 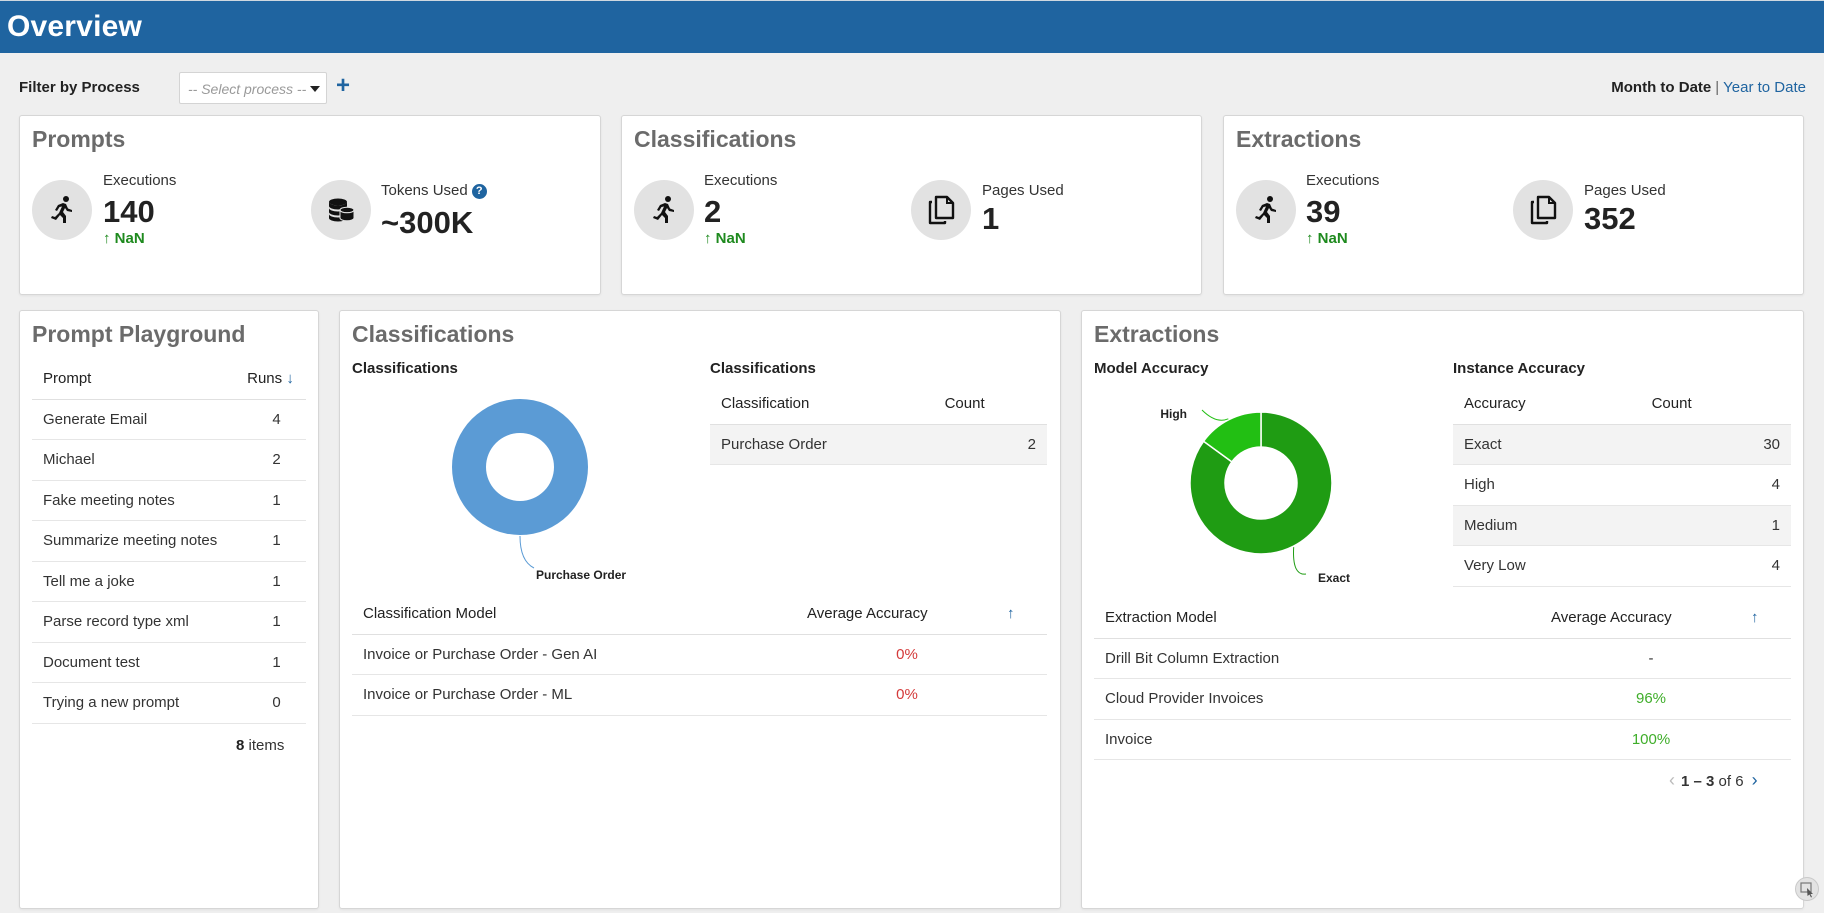 I want to click on table-header-row: Extraction Model Average Accuracy ↑, so click(x=1442, y=618).